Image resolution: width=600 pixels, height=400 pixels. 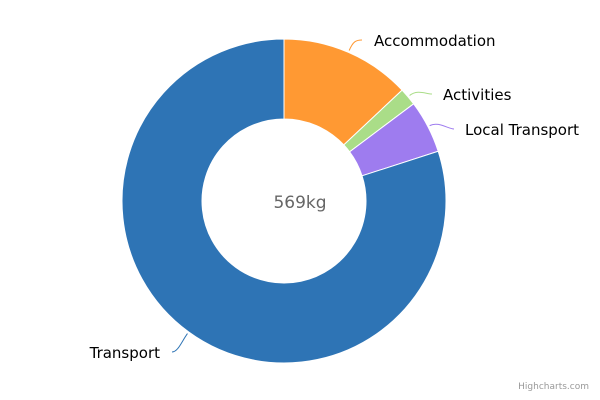 What do you see at coordinates (435, 41) in the screenshot?
I see `label-accommodation: Accommodation` at bounding box center [435, 41].